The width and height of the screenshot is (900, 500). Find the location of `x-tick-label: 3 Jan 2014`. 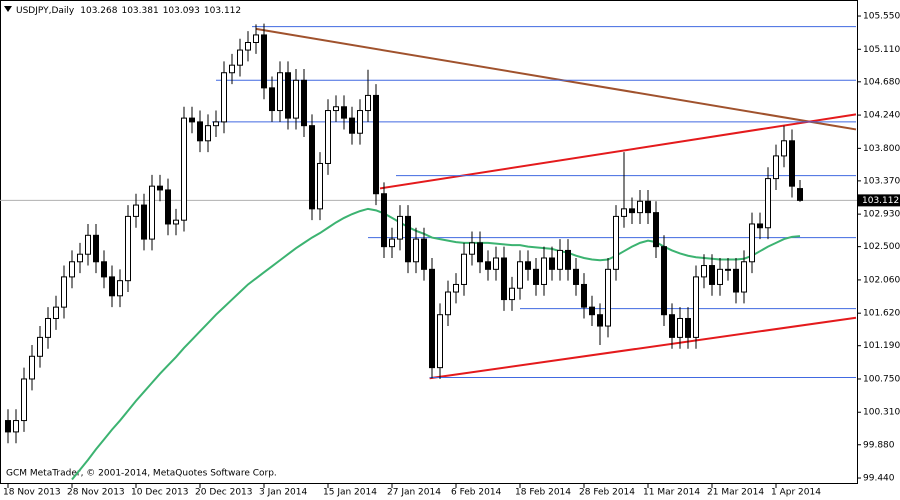

x-tick-label: 3 Jan 2014 is located at coordinates (283, 493).